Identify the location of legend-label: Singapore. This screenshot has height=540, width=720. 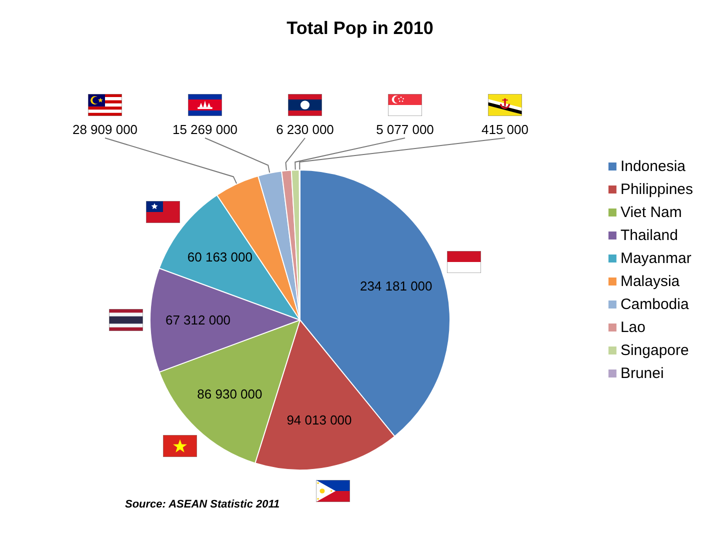
(654, 350).